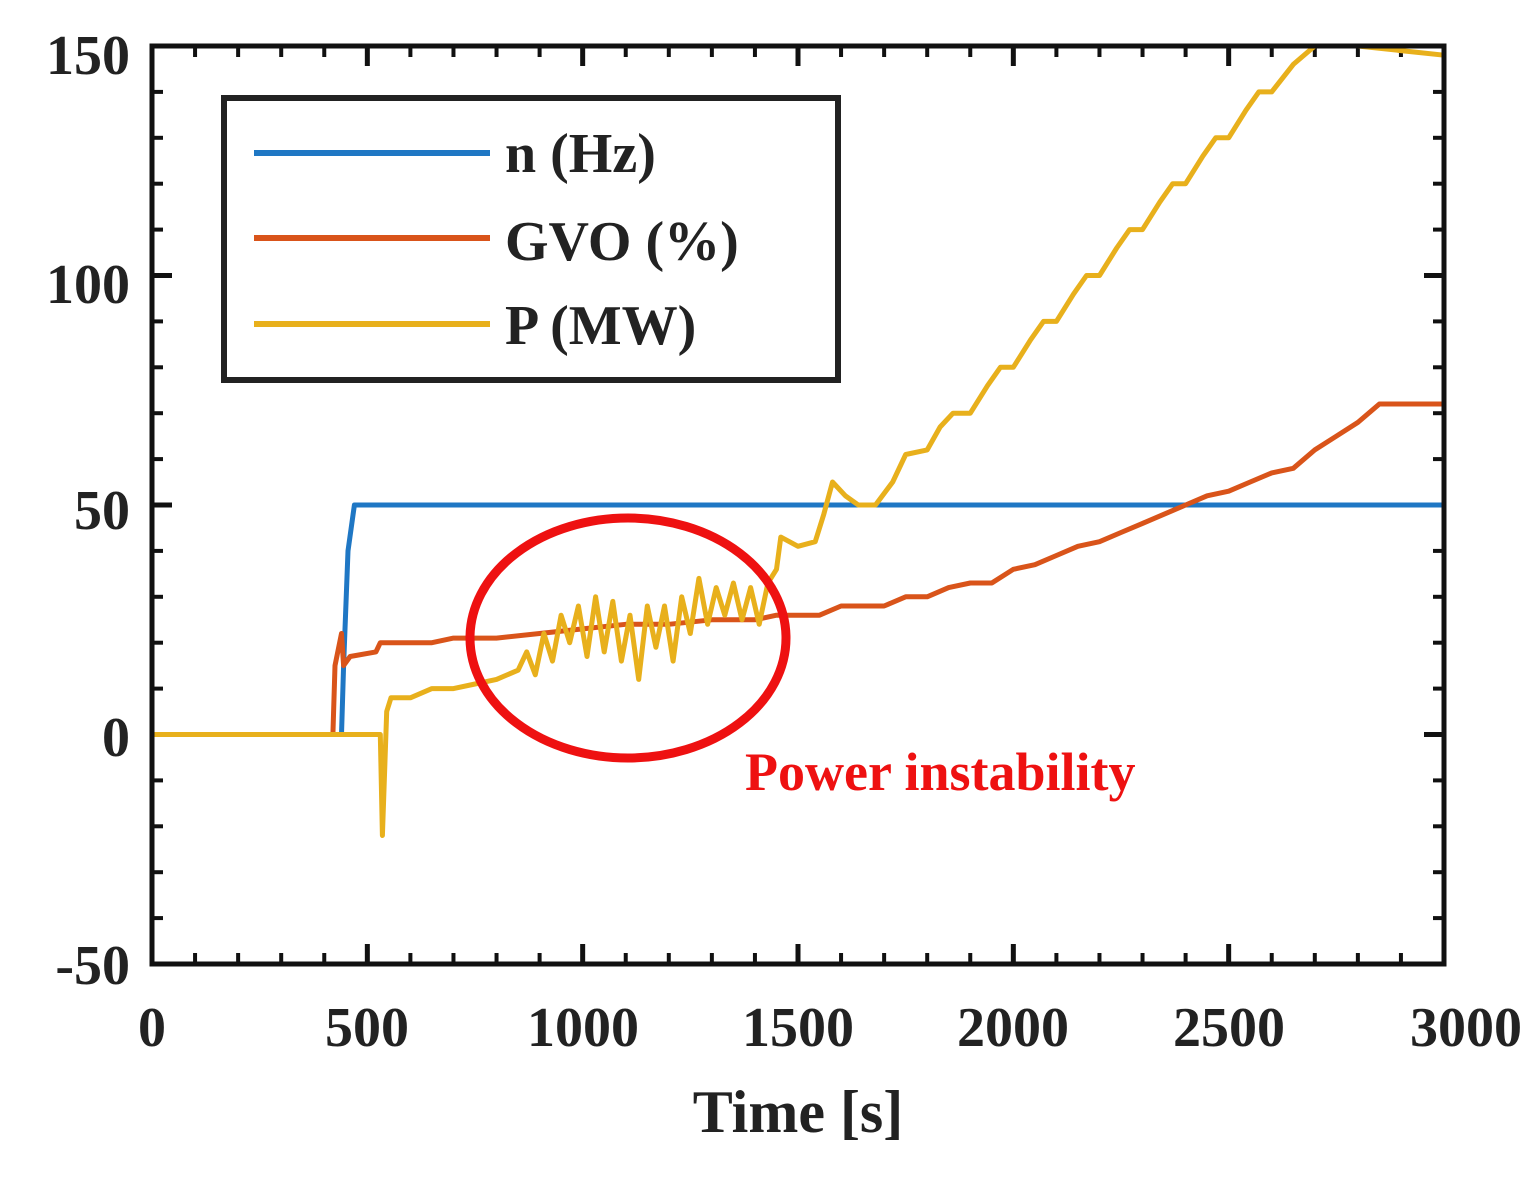 The image size is (1530, 1177). What do you see at coordinates (92, 966) in the screenshot?
I see `y-tick-label: -50` at bounding box center [92, 966].